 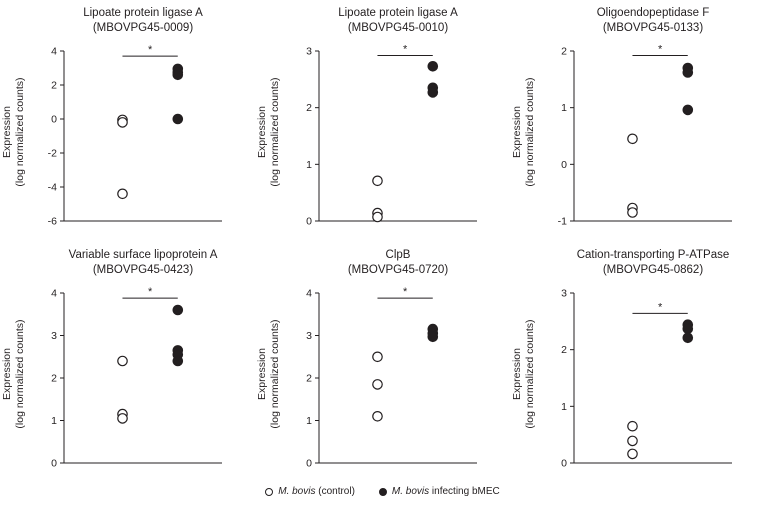 What do you see at coordinates (645, 136) in the screenshot?
I see `scatter-plot: -1 0 1 2 *` at bounding box center [645, 136].